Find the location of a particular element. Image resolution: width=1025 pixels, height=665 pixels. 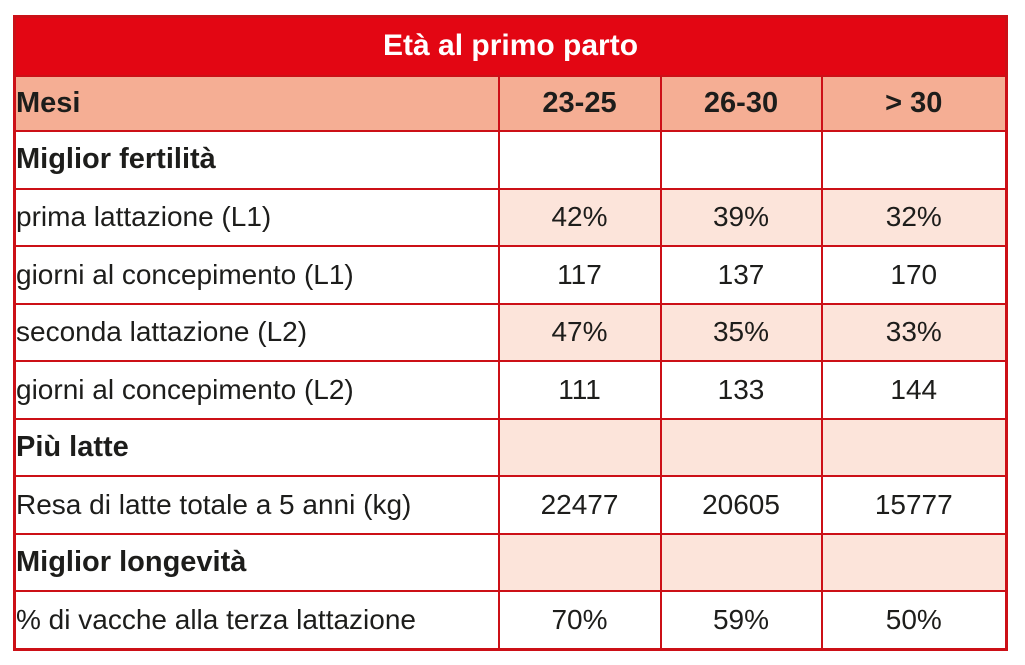

table-header-row: Mesi 23-25 26-30 > 30 is located at coordinates (510, 103).